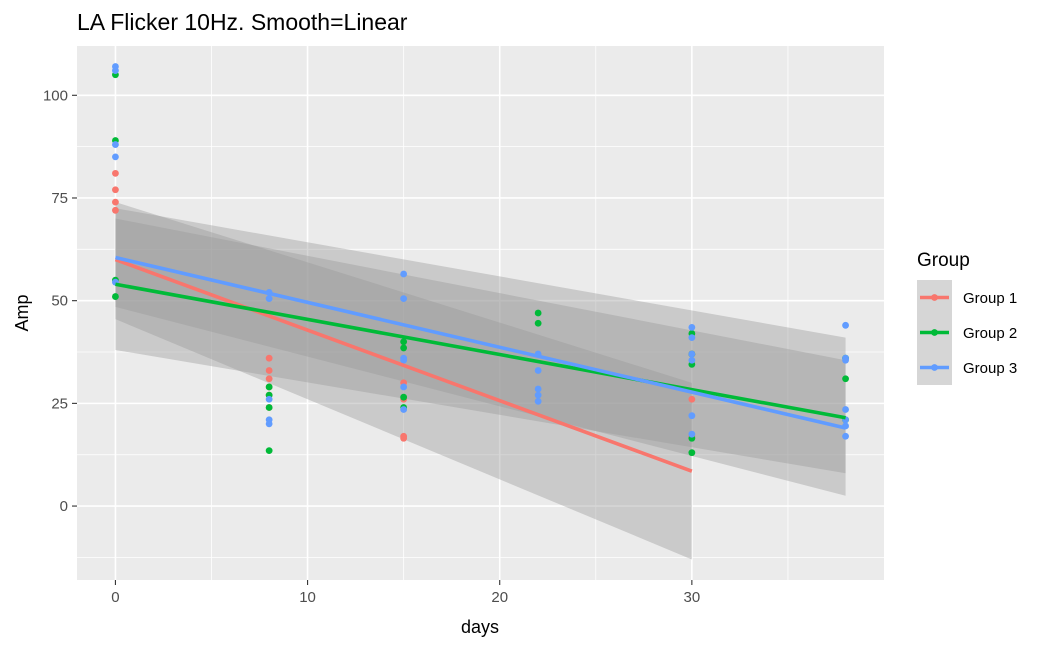 Image resolution: width=1050 pixels, height=648 pixels. I want to click on y-tick-label: 25, so click(59, 403).